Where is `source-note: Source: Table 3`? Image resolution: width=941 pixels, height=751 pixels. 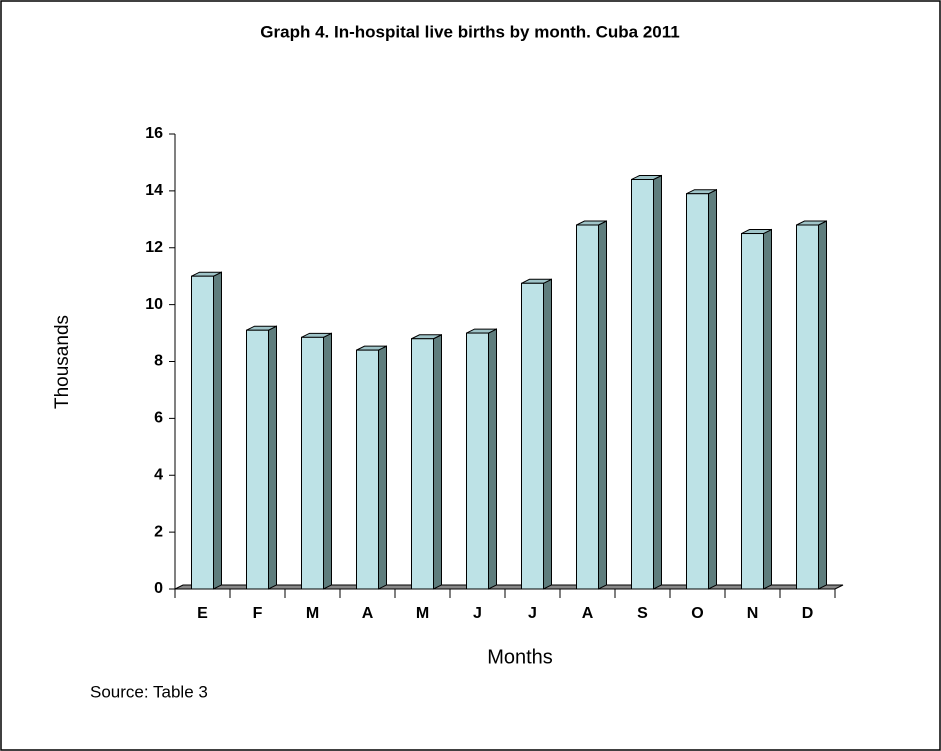
source-note: Source: Table 3 is located at coordinates (149, 691).